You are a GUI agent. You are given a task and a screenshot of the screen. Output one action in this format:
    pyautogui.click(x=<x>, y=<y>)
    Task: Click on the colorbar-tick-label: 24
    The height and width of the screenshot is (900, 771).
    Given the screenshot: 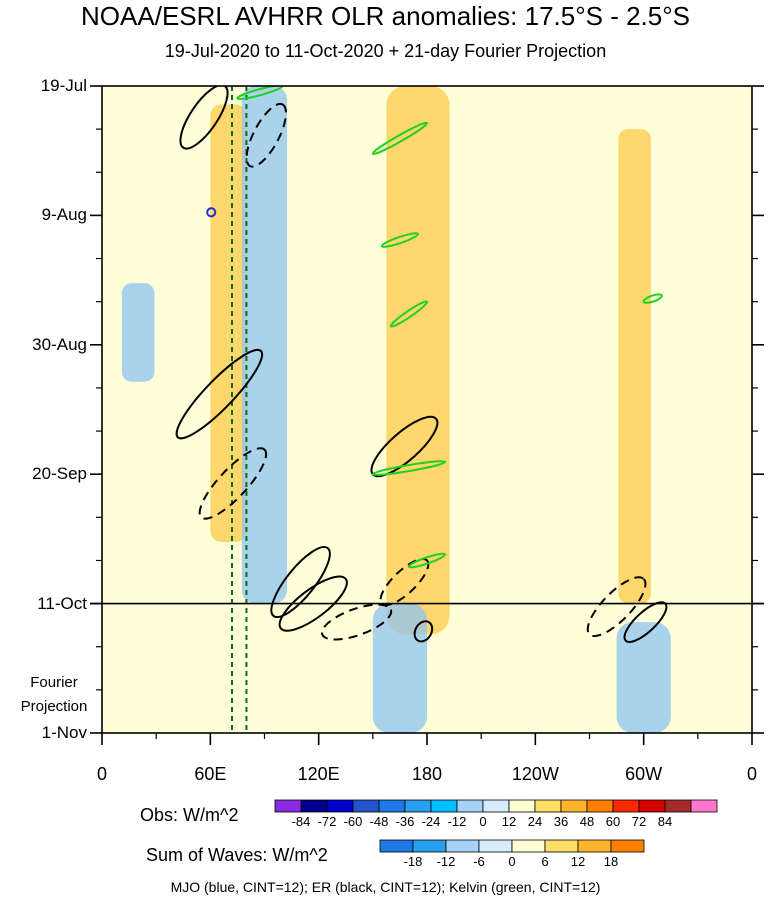 What is the action you would take?
    pyautogui.click(x=535, y=821)
    